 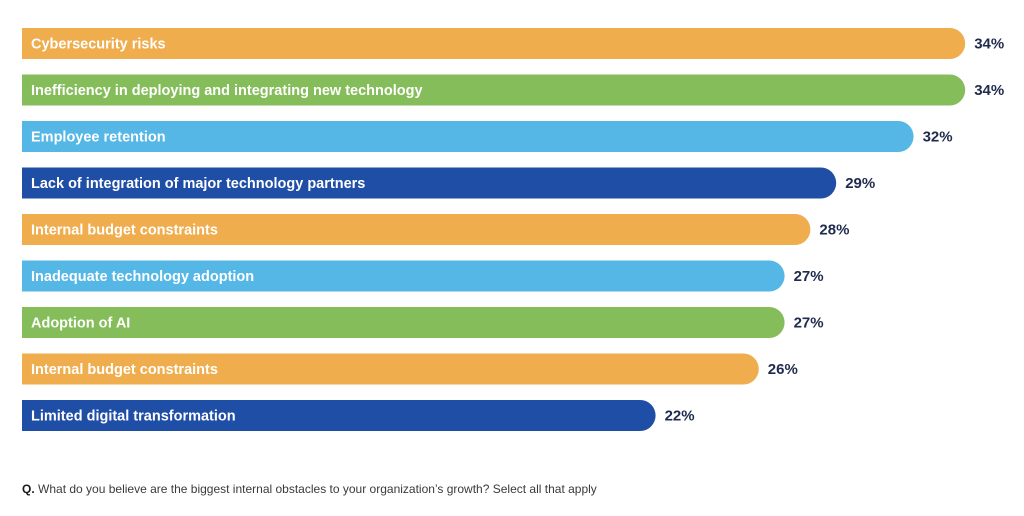 What do you see at coordinates (860, 183) in the screenshot?
I see `value-label: 29%` at bounding box center [860, 183].